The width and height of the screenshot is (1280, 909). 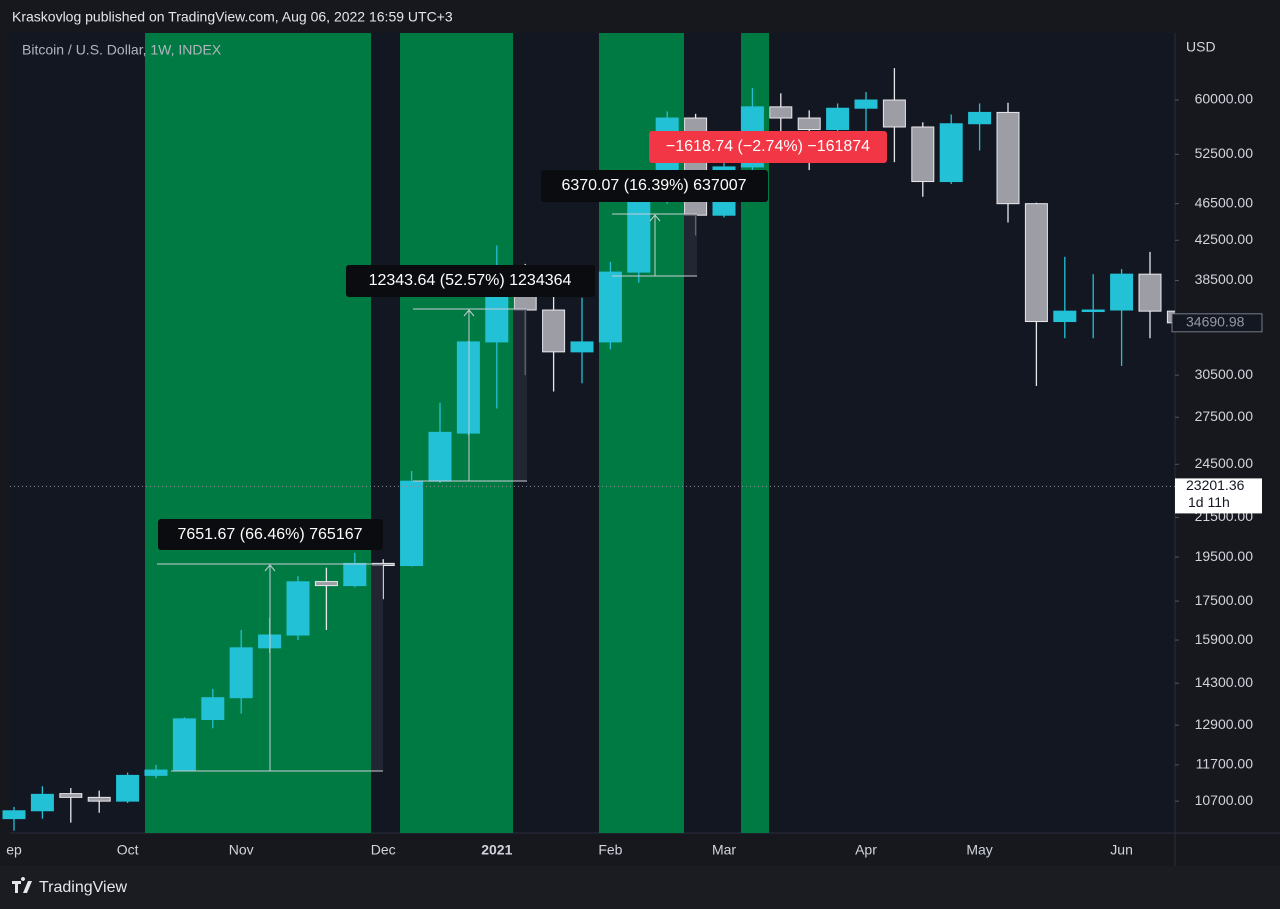 I want to click on last-close-box, so click(x=1217, y=323).